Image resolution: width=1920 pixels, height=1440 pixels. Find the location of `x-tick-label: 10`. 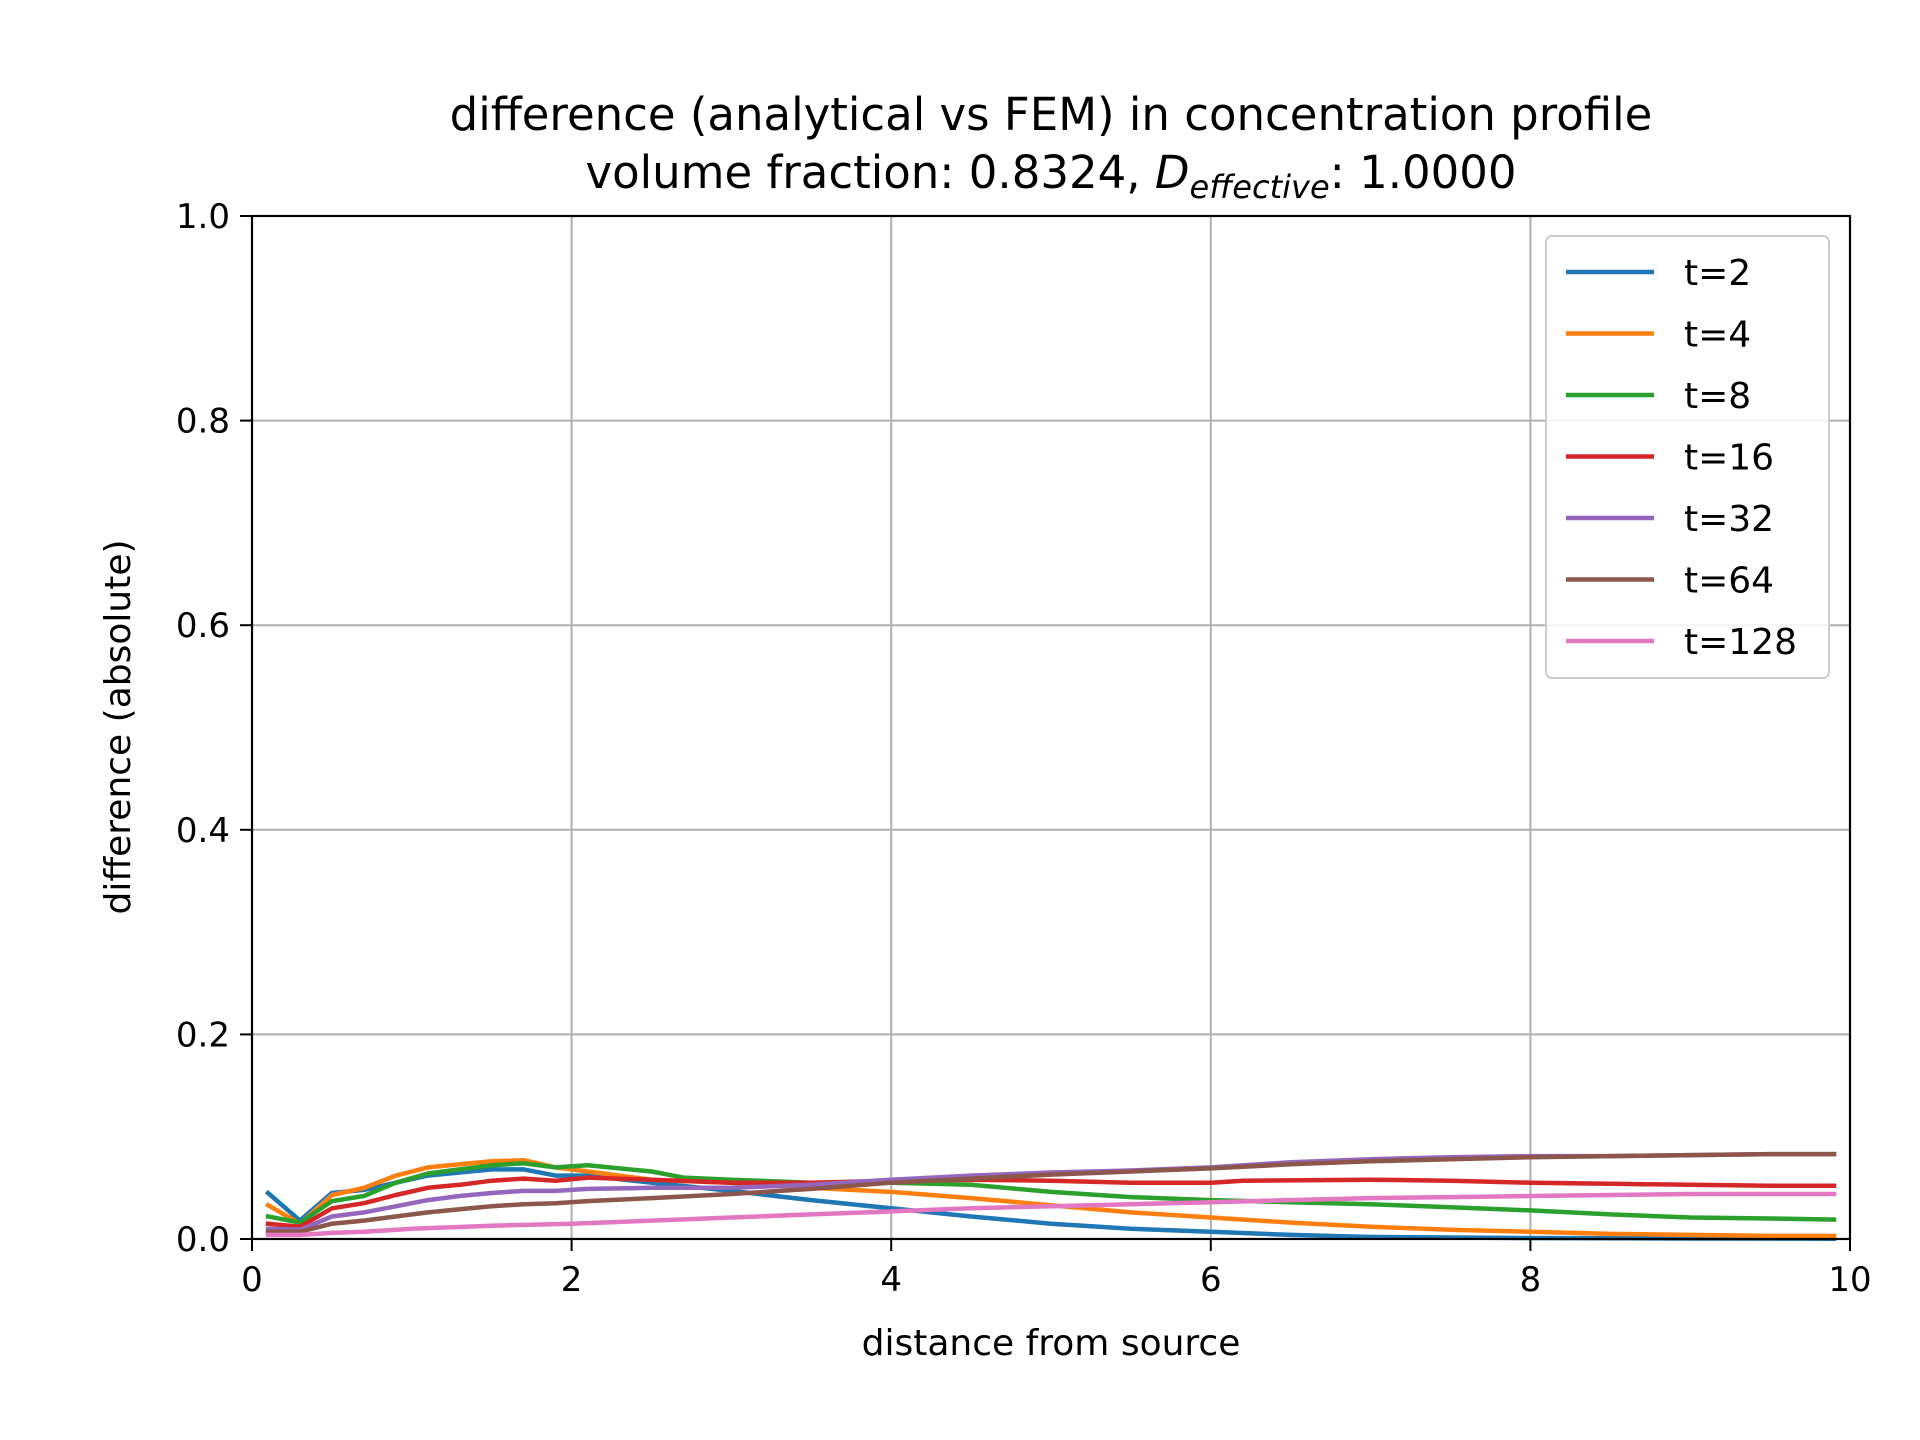

x-tick-label: 10 is located at coordinates (1849, 1280).